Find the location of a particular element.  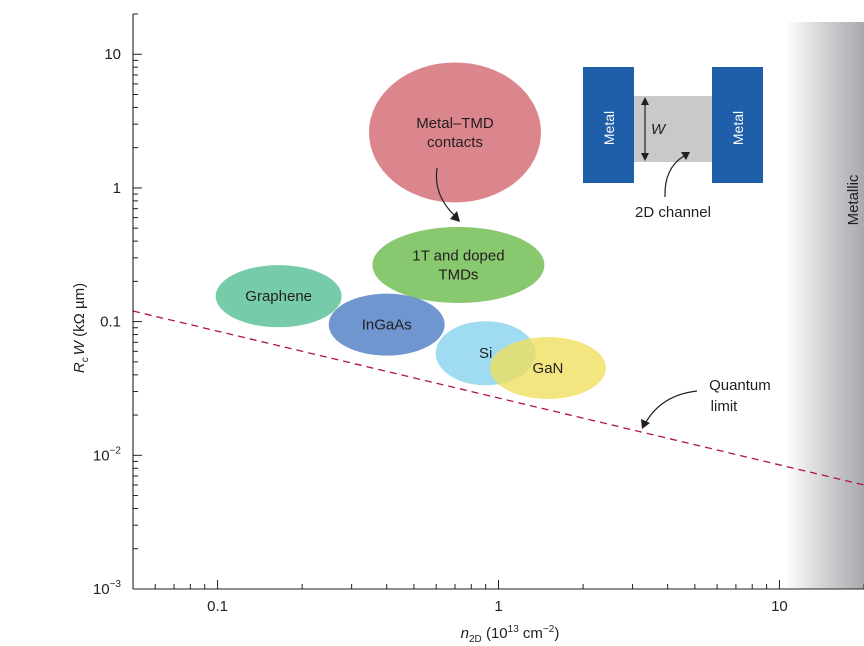

device-inset: Metal Metal W 2D channel is located at coordinates (673, 144).